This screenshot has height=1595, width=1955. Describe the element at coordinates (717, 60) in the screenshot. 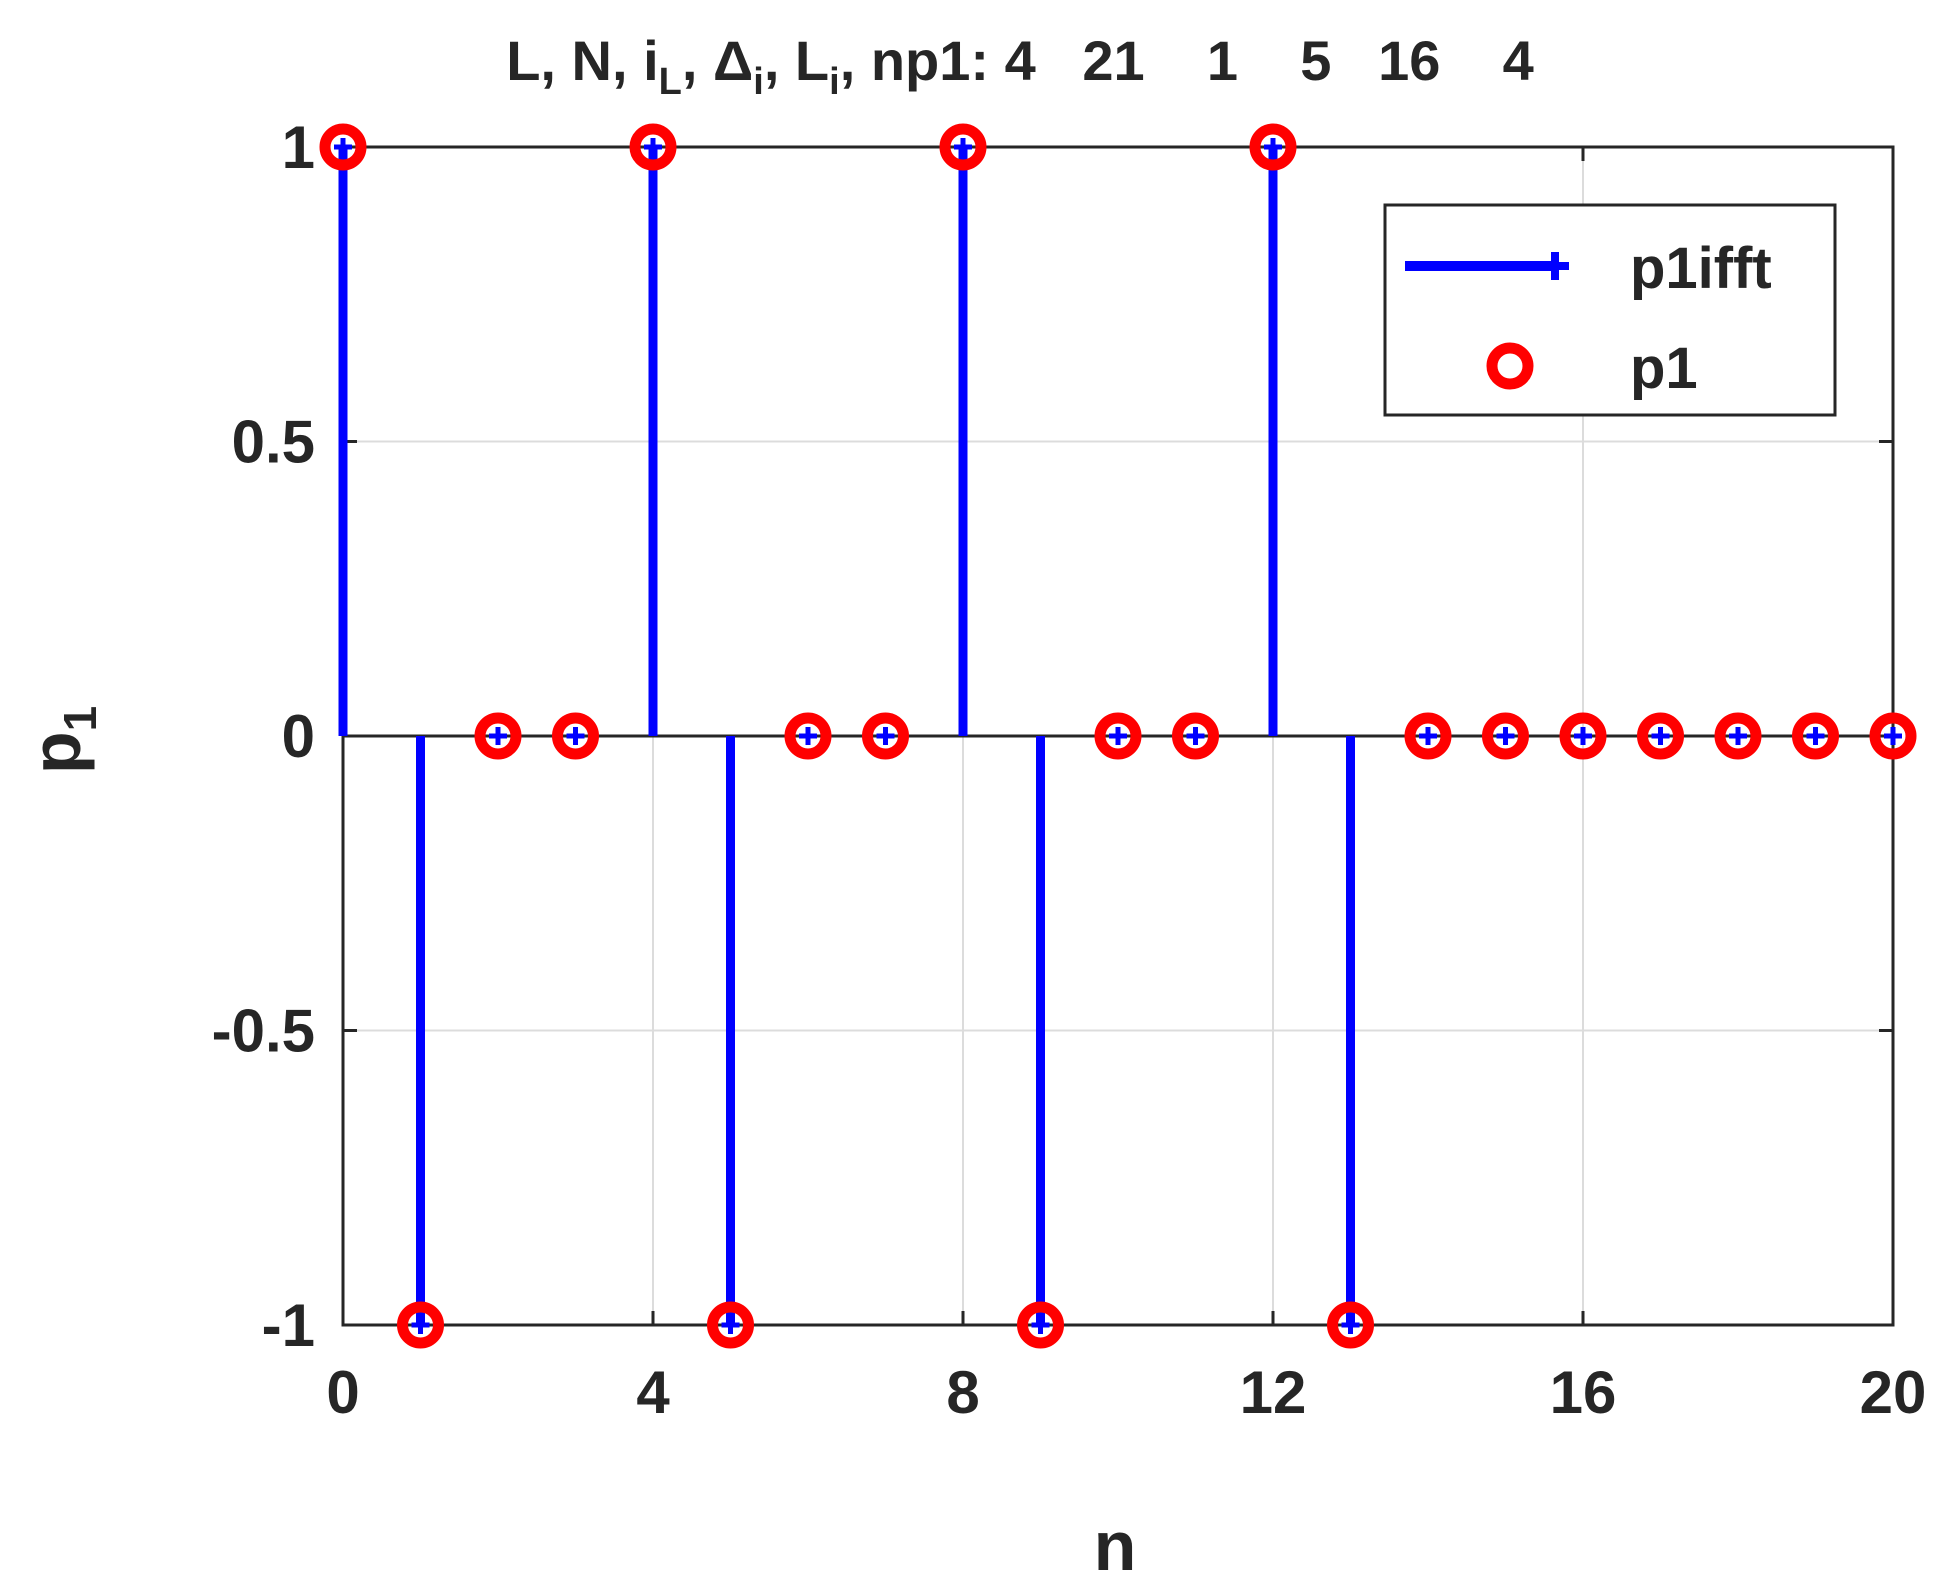

I see `title-segment-2: , Δ` at that location.